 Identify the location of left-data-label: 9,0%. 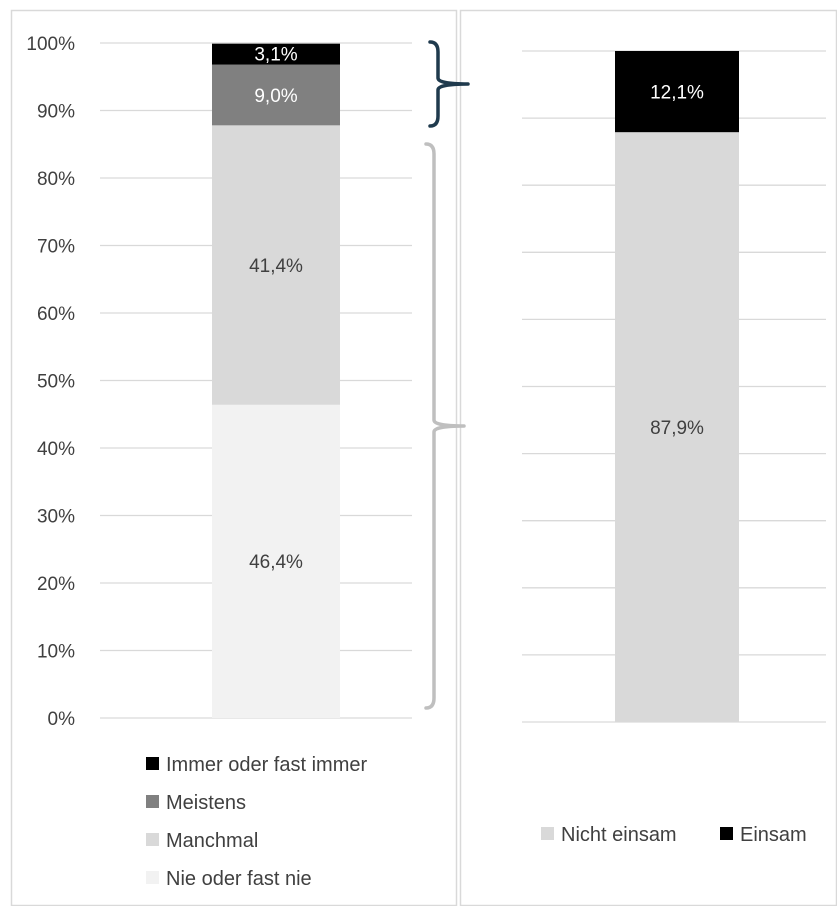
(275, 96).